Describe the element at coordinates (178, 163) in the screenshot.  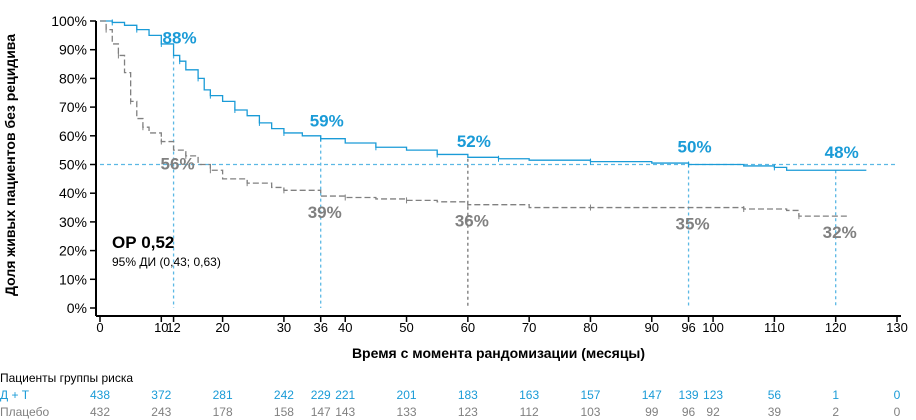
I see `data-label: 56%` at that location.